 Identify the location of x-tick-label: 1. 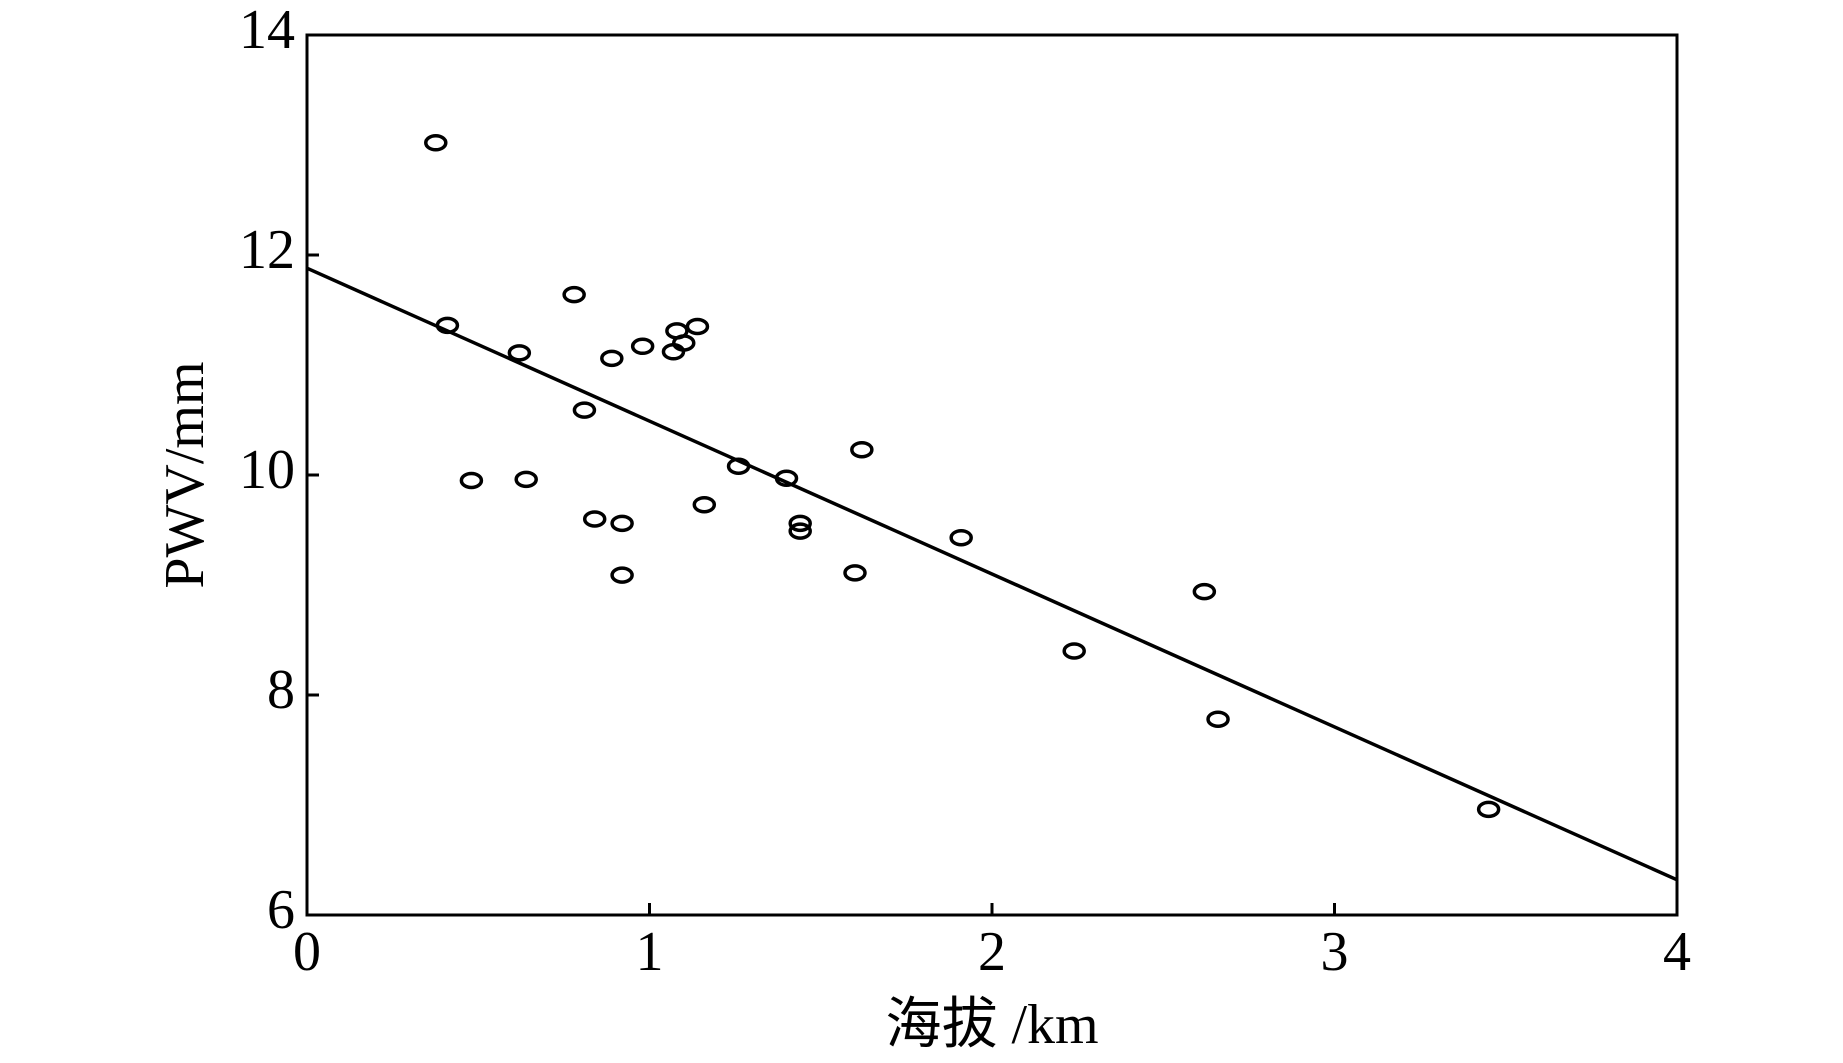
(650, 952).